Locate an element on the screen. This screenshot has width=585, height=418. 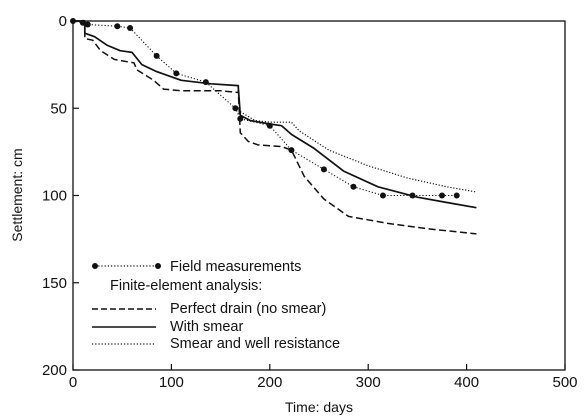
y-tick-label: 200 is located at coordinates (54, 370).